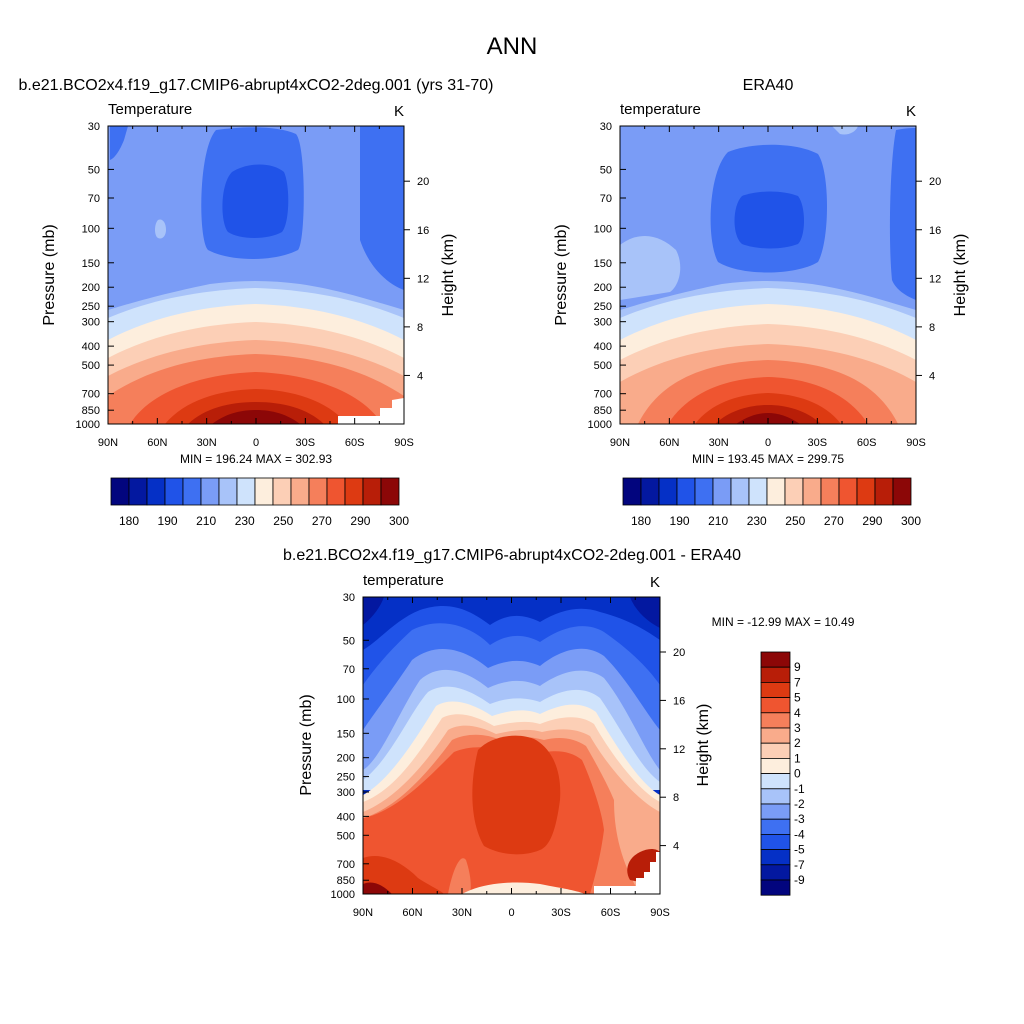 The image size is (1024, 1024). What do you see at coordinates (346, 759) in the screenshot?
I see `y-tick-label: 200` at bounding box center [346, 759].